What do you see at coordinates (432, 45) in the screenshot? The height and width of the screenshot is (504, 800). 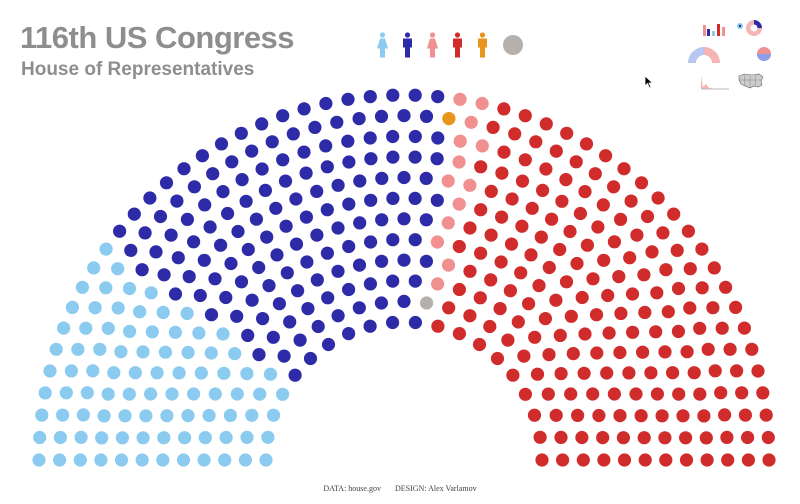 I see `legend-item-female-republican` at bounding box center [432, 45].